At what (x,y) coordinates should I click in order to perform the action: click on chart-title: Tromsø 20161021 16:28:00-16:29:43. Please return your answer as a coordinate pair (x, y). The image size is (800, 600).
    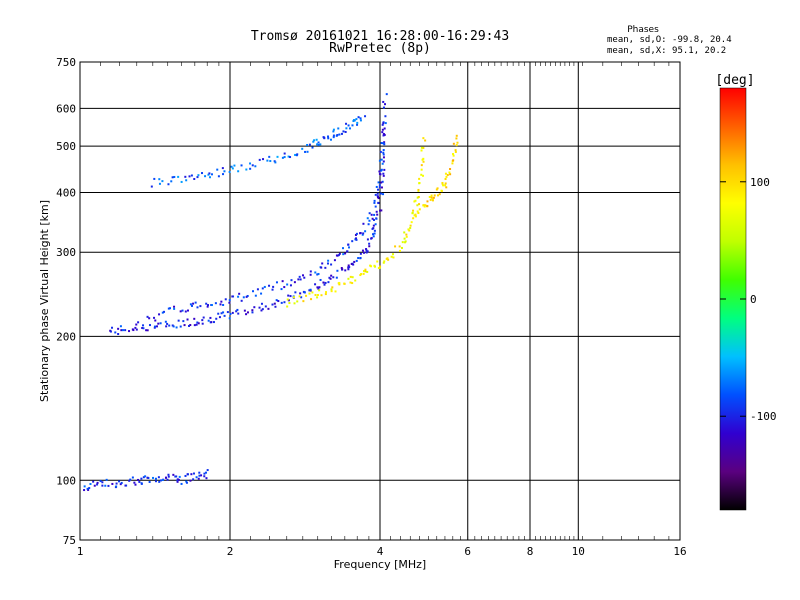
    Looking at the image, I should click on (380, 36).